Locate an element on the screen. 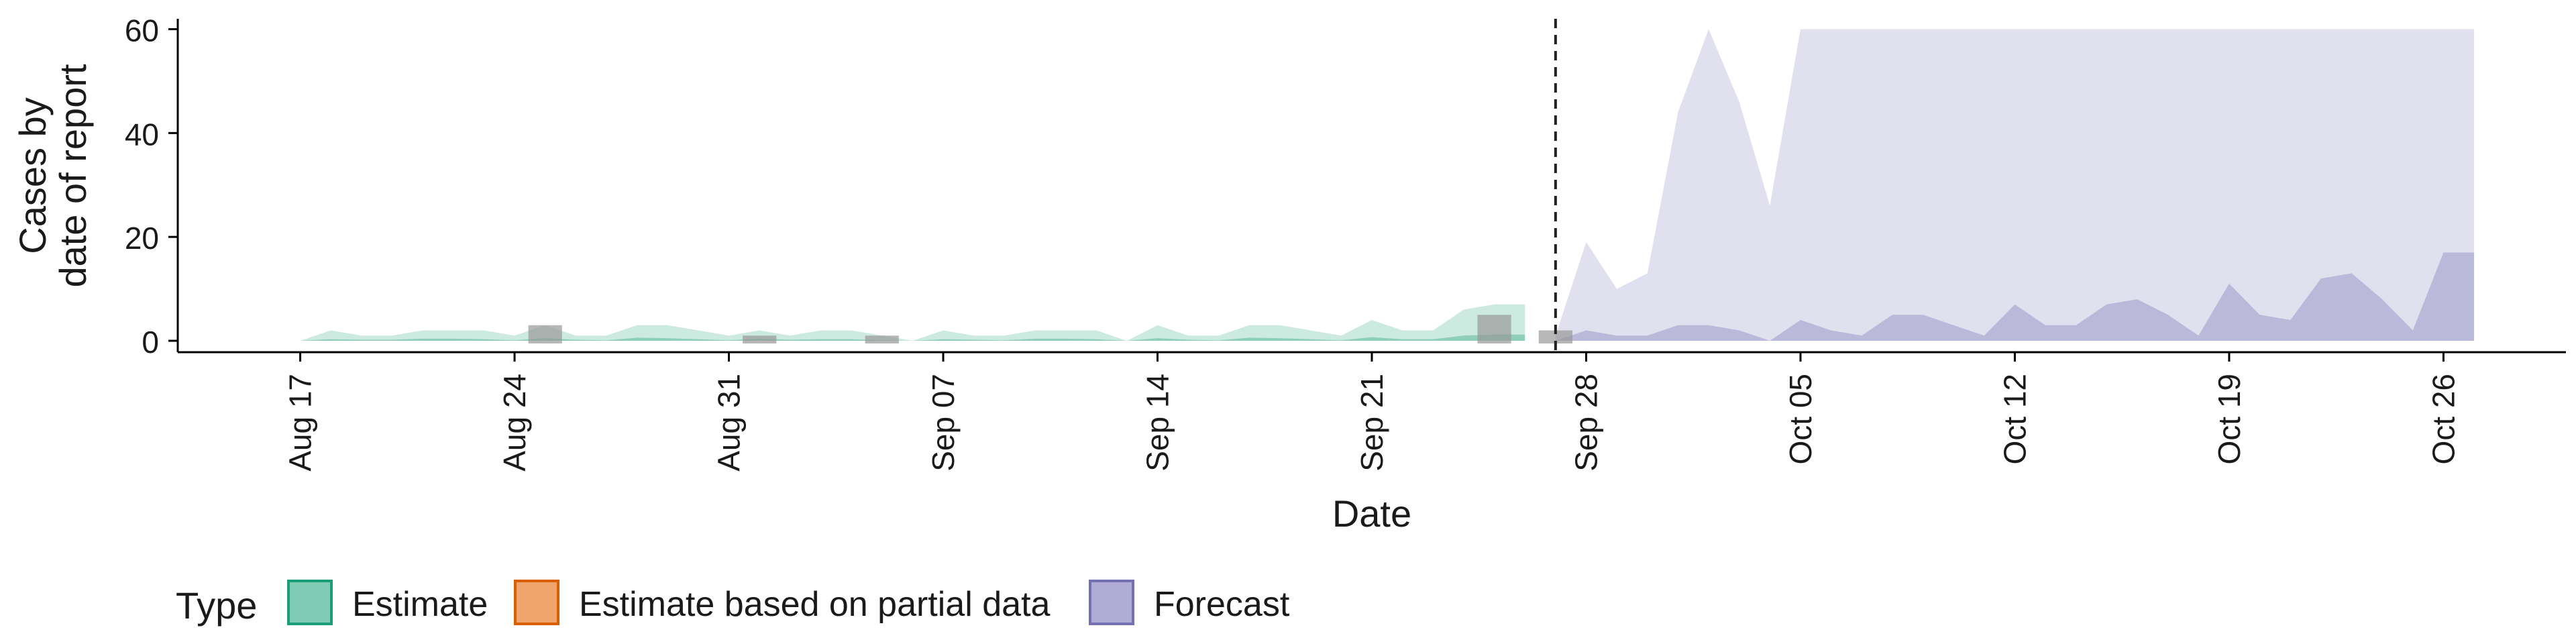  y-tick-label: 0 is located at coordinates (150, 342).